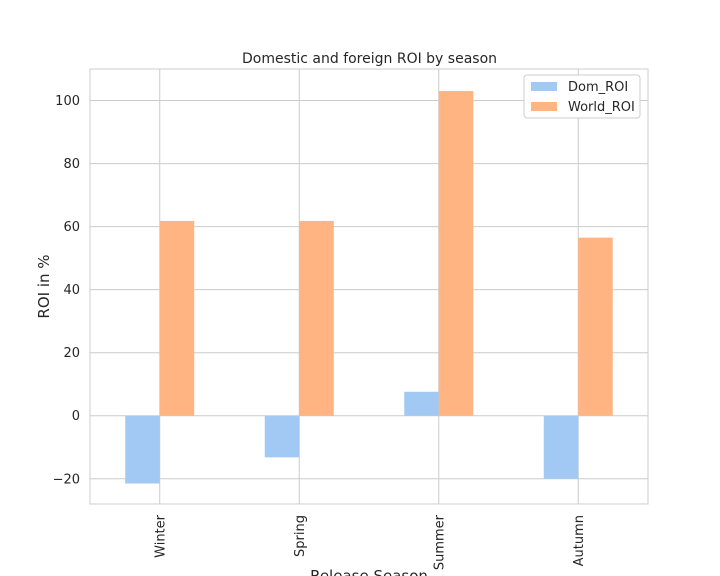 The width and height of the screenshot is (720, 576). Describe the element at coordinates (142, 449) in the screenshot. I see `bar-dom-roi-winter` at that location.